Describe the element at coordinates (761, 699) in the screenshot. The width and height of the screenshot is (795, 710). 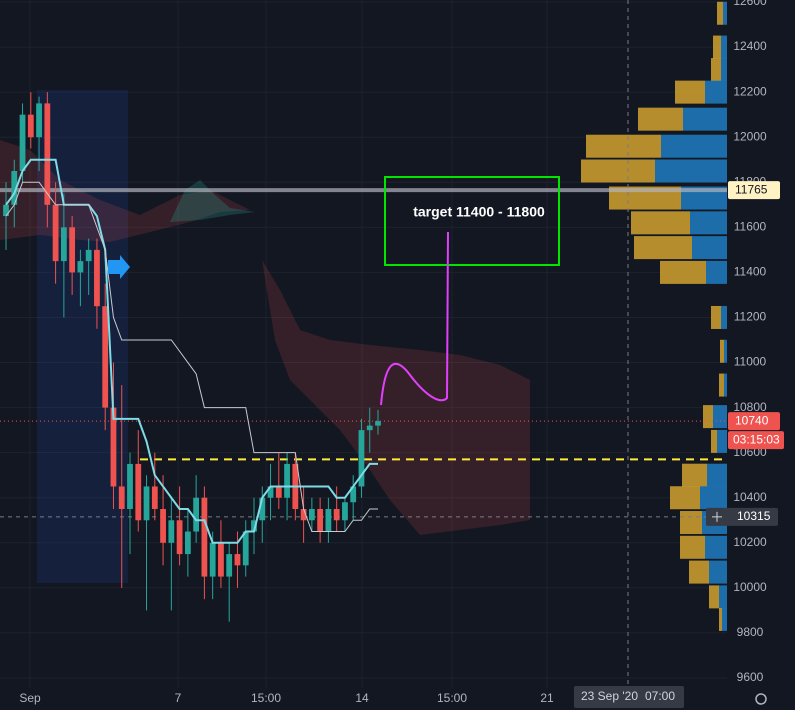
I see `settings-icon` at that location.